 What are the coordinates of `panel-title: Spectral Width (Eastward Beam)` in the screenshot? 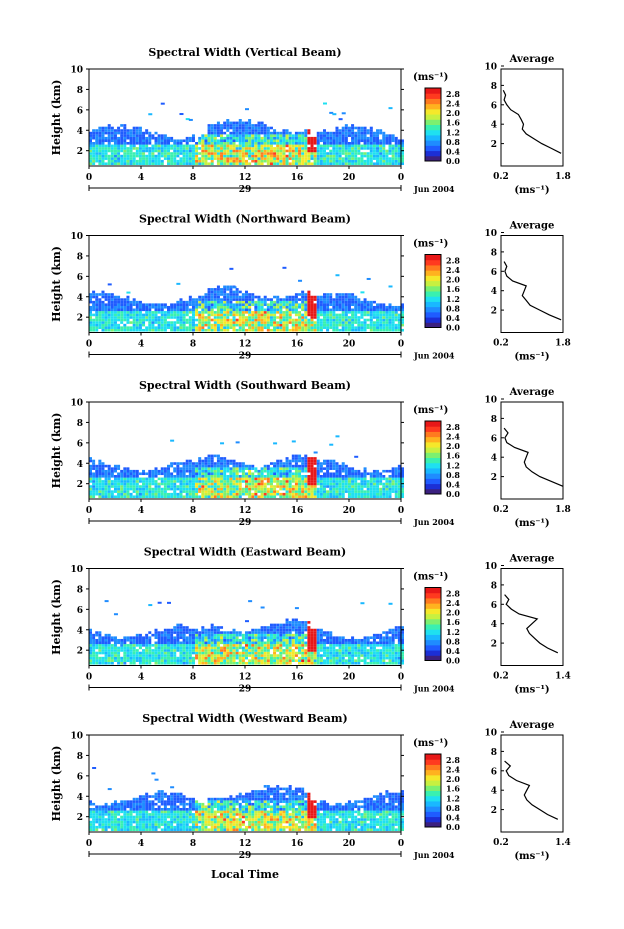 It's located at (245, 552).